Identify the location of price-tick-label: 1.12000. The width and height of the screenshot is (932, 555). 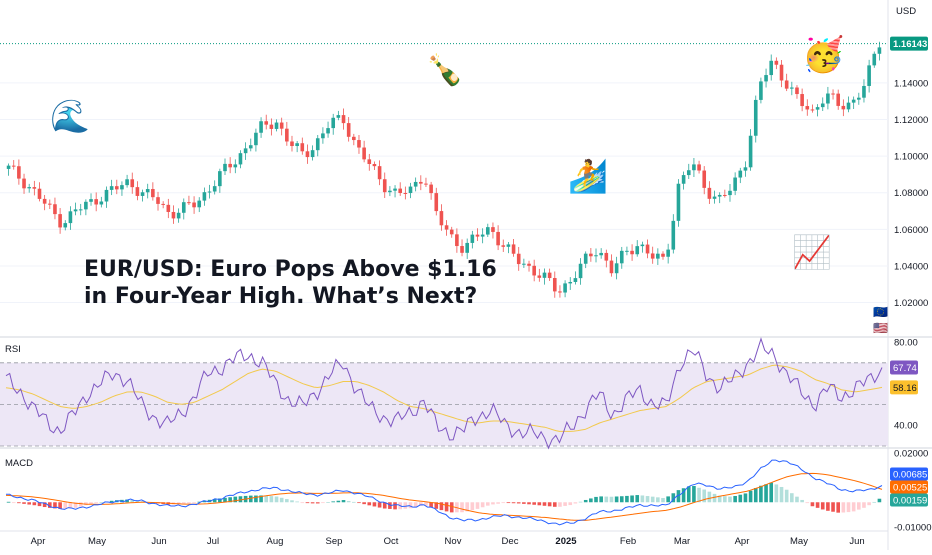
(911, 120).